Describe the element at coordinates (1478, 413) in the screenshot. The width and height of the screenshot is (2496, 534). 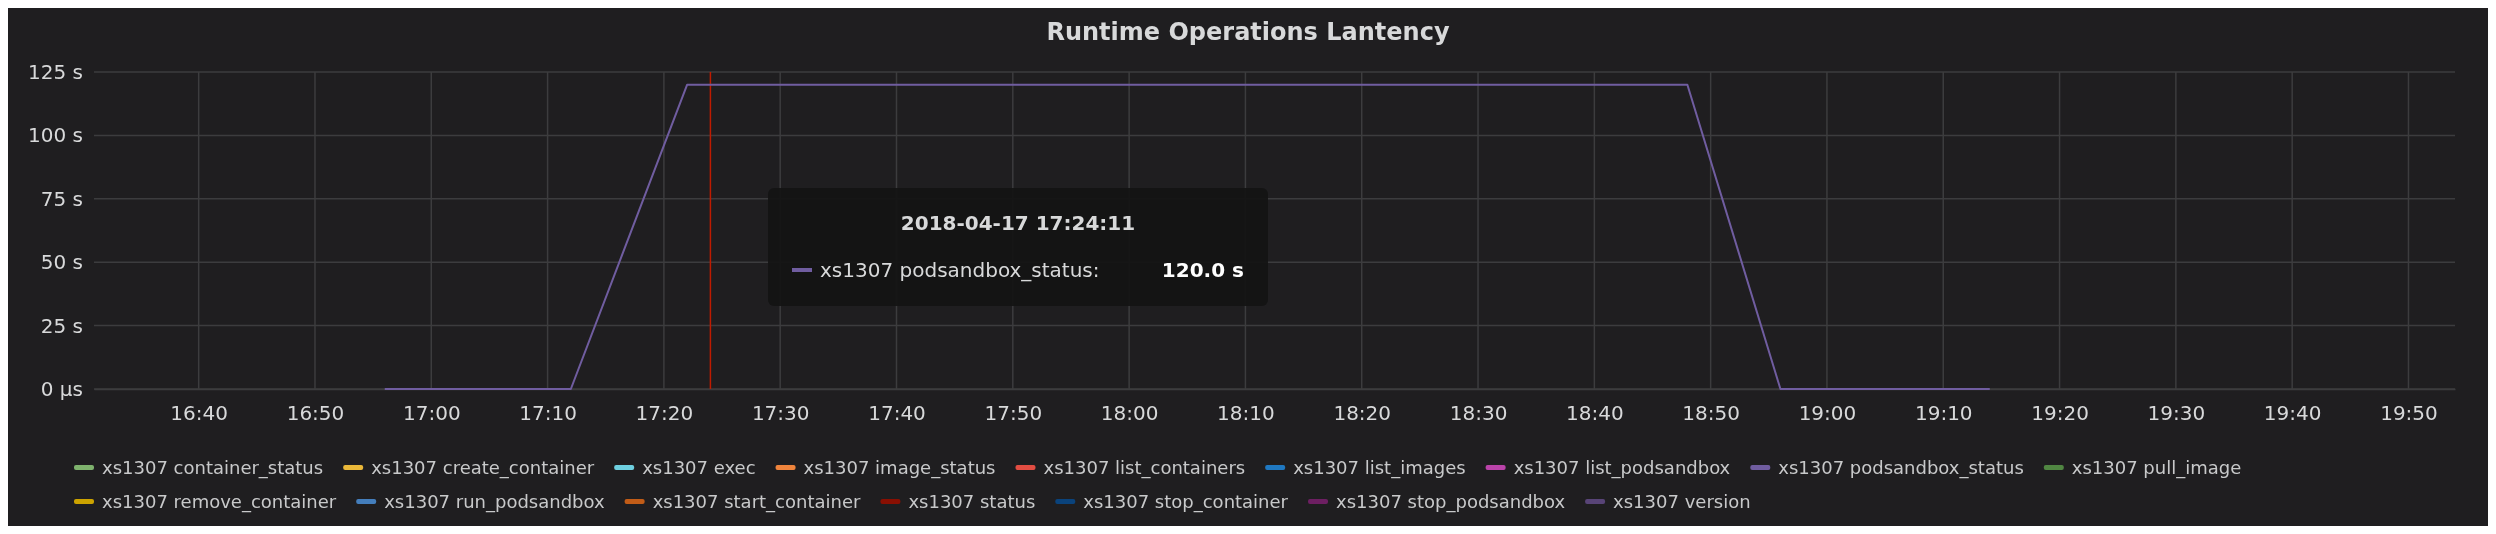
I see `x-tick-label: 18:30` at that location.